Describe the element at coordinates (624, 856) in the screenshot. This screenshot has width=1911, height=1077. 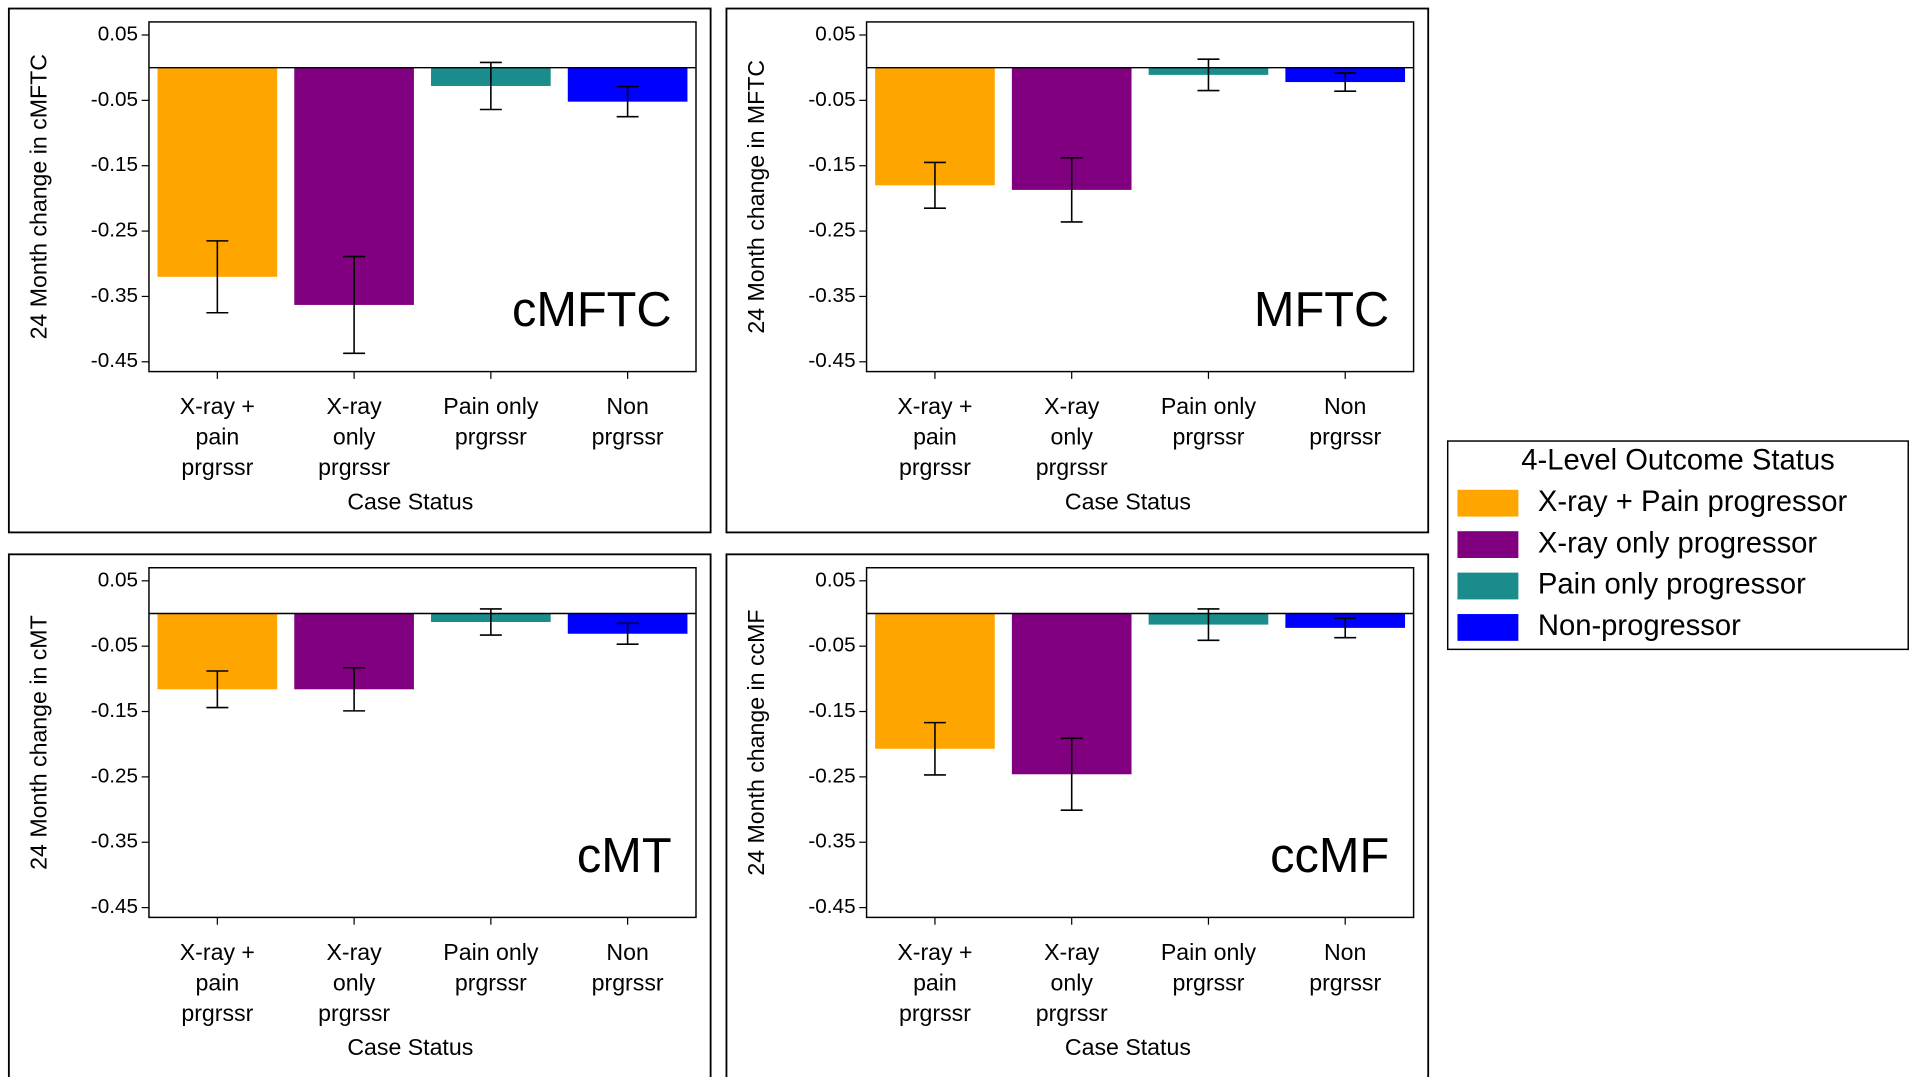
I see `panel-annotation: cMT` at that location.